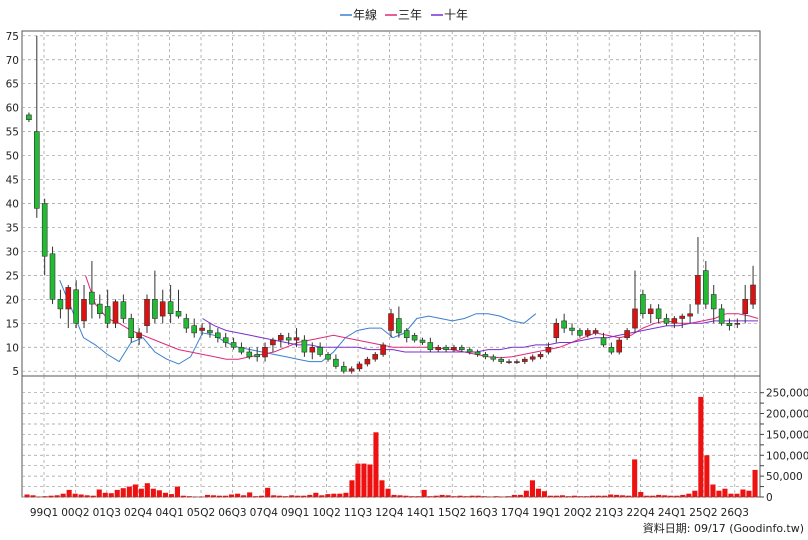  I want to click on x-tick-label: 09Q1, so click(295, 513).